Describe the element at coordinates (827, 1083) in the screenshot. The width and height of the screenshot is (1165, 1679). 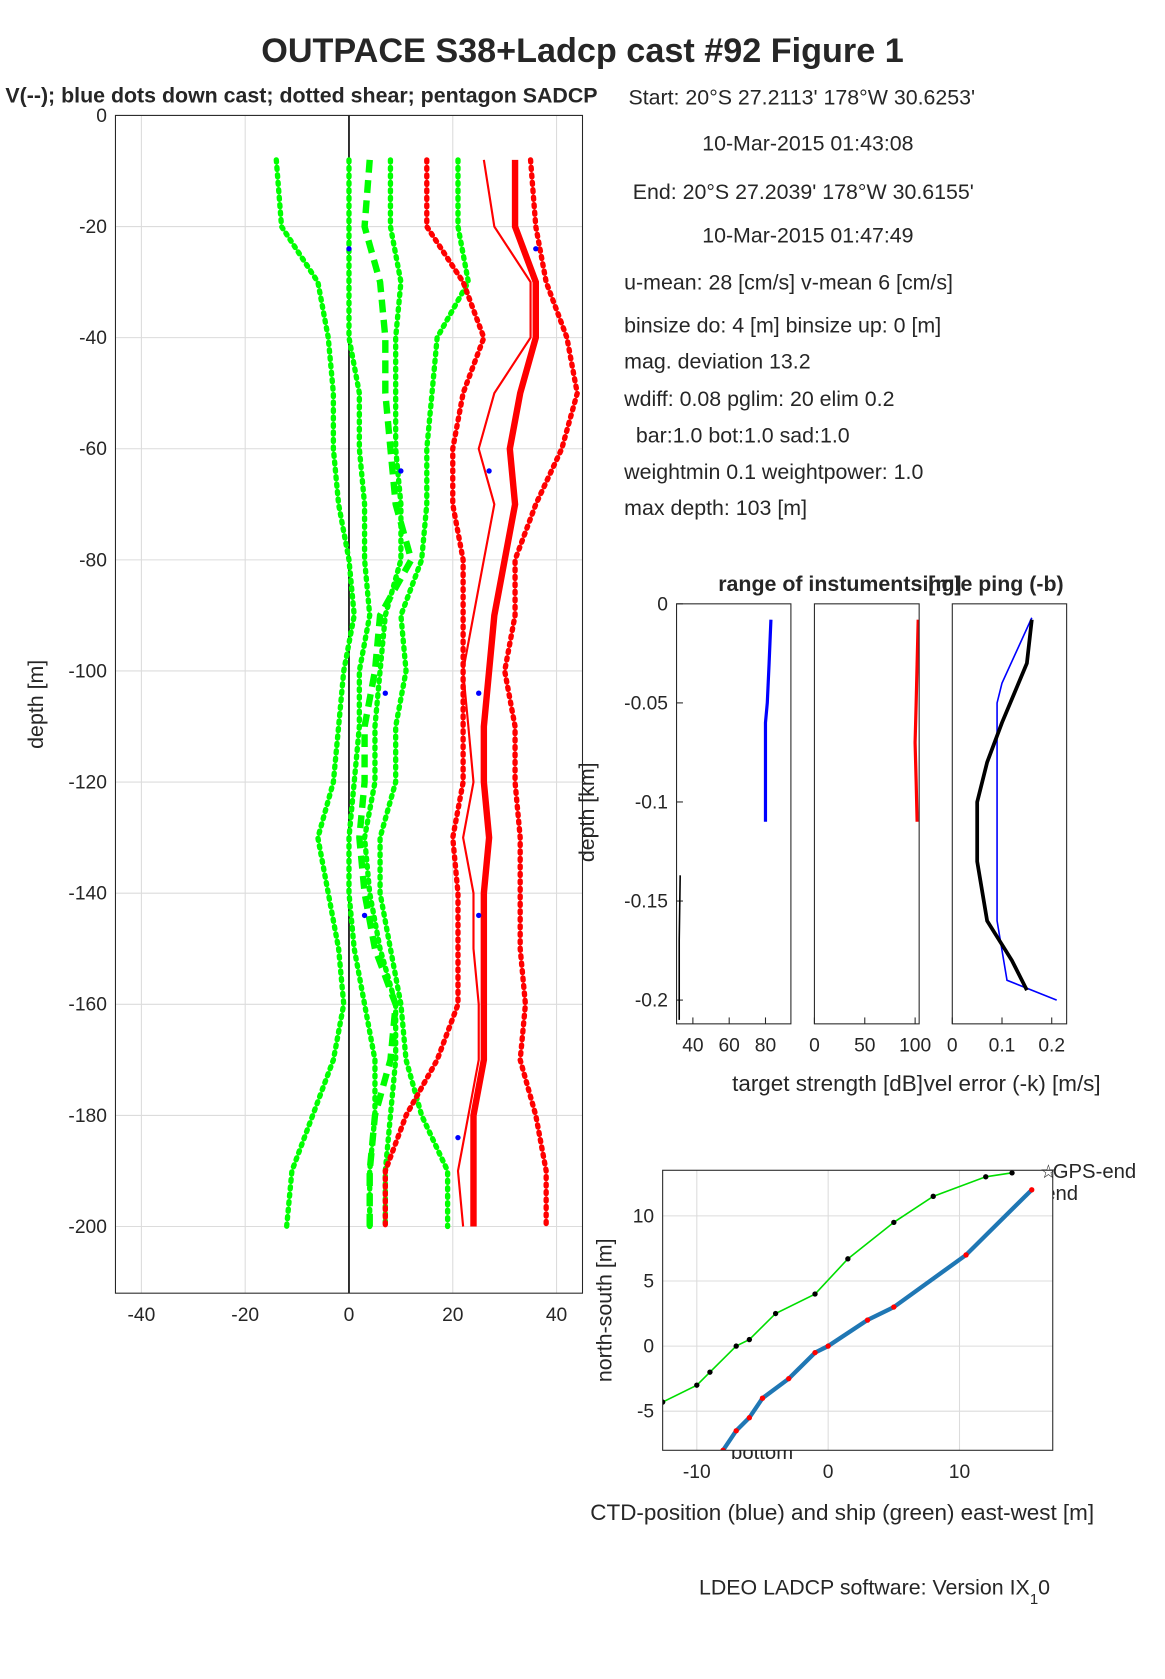
I see `x-axis-label: target strength [dB]` at that location.